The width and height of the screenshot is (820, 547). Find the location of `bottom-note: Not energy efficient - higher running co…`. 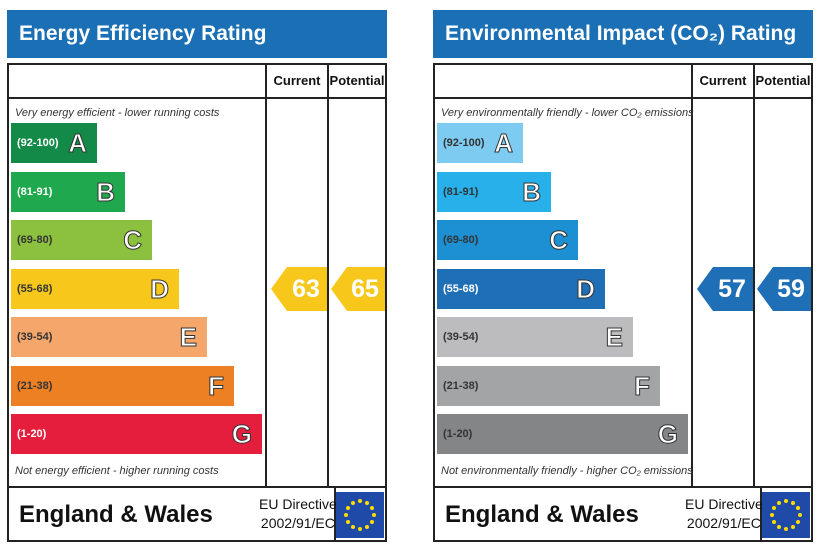

bottom-note: Not energy efficient - higher running co… is located at coordinates (117, 471).